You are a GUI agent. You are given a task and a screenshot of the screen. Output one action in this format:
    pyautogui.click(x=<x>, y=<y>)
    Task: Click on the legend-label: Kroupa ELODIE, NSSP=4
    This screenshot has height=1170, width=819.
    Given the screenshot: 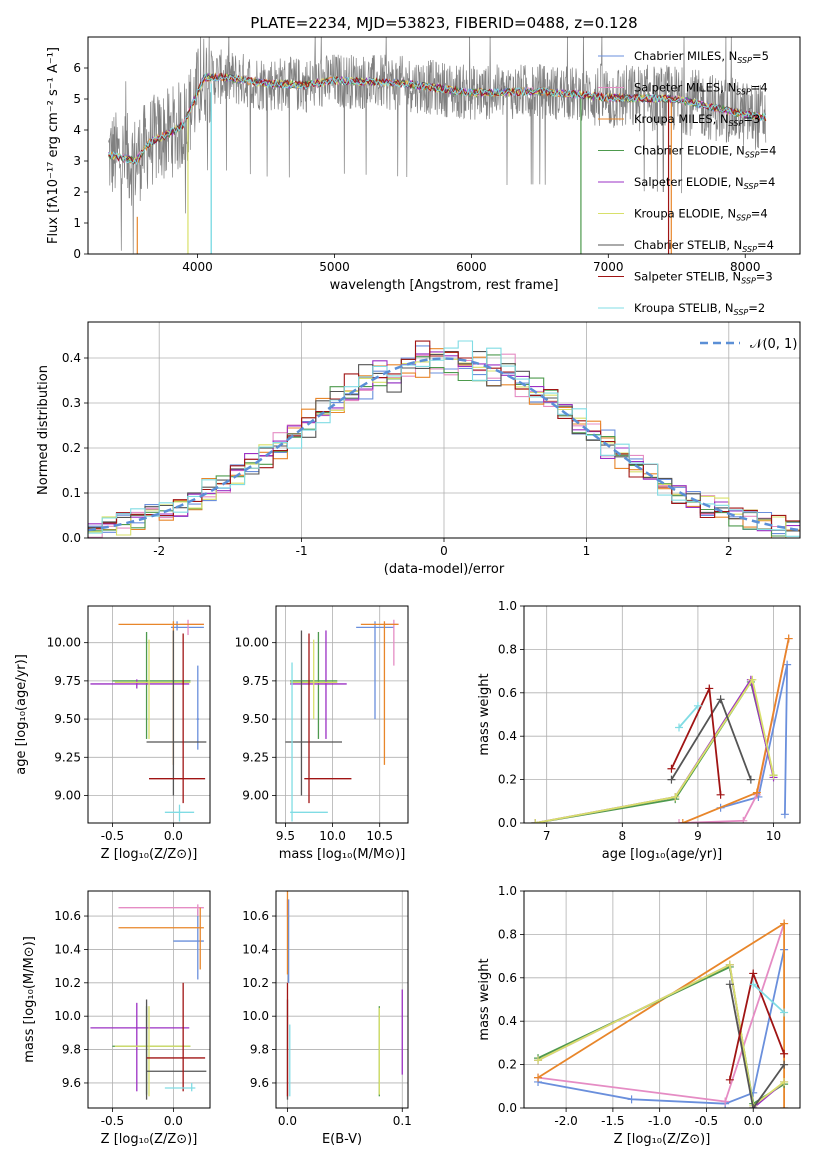 What is the action you would take?
    pyautogui.click(x=701, y=215)
    